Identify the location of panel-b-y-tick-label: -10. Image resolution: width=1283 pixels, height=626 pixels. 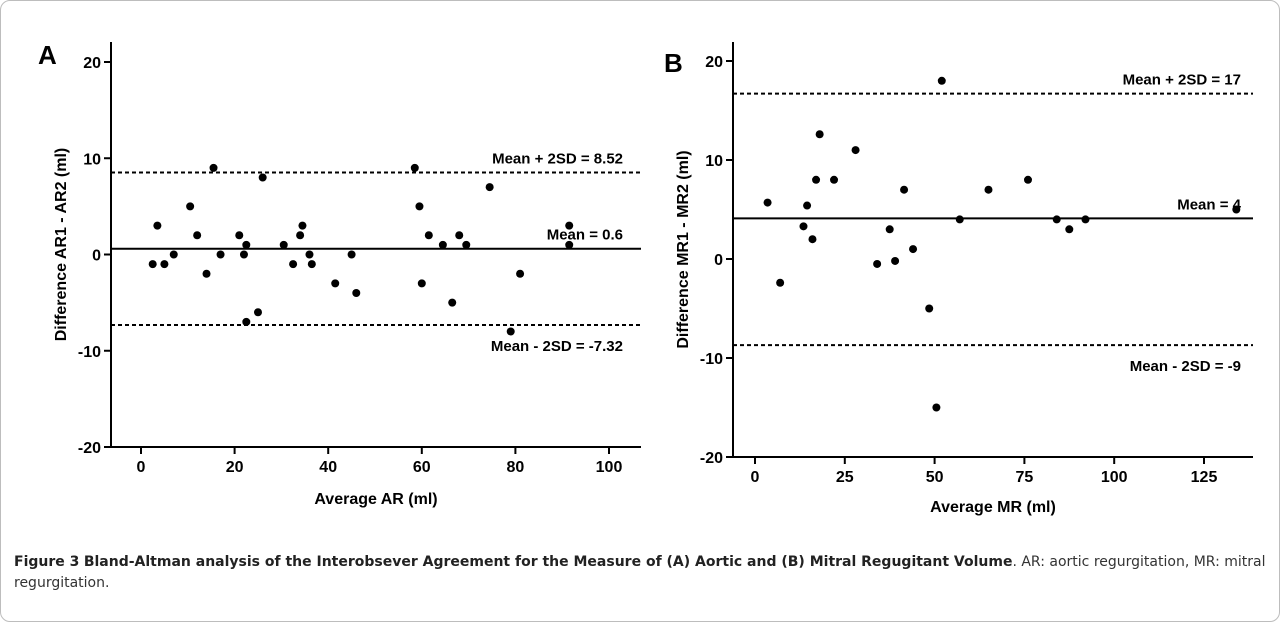
(711, 359).